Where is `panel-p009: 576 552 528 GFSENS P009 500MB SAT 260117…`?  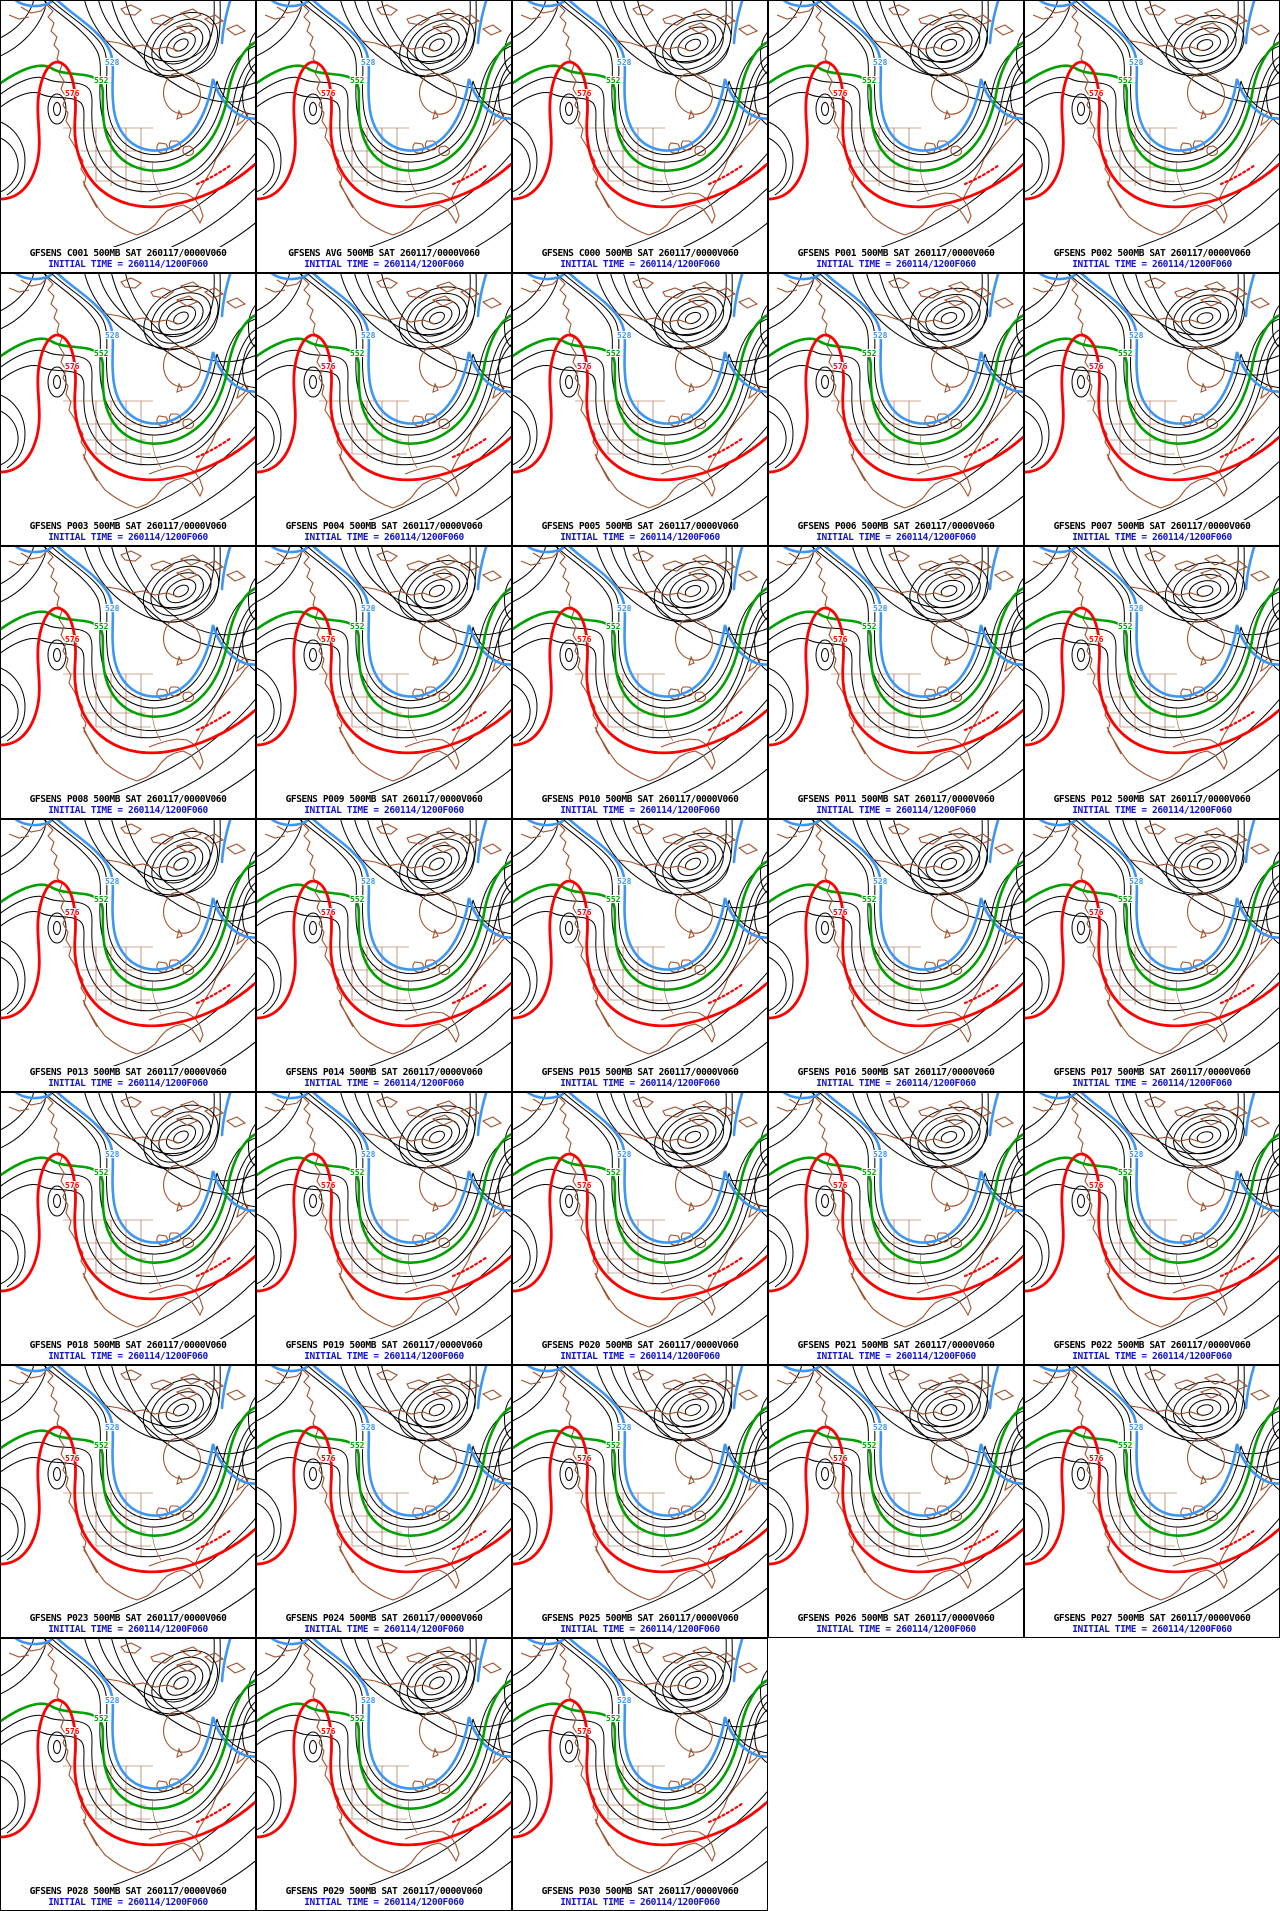 panel-p009: 576 552 528 GFSENS P009 500MB SAT 260117… is located at coordinates (384, 682).